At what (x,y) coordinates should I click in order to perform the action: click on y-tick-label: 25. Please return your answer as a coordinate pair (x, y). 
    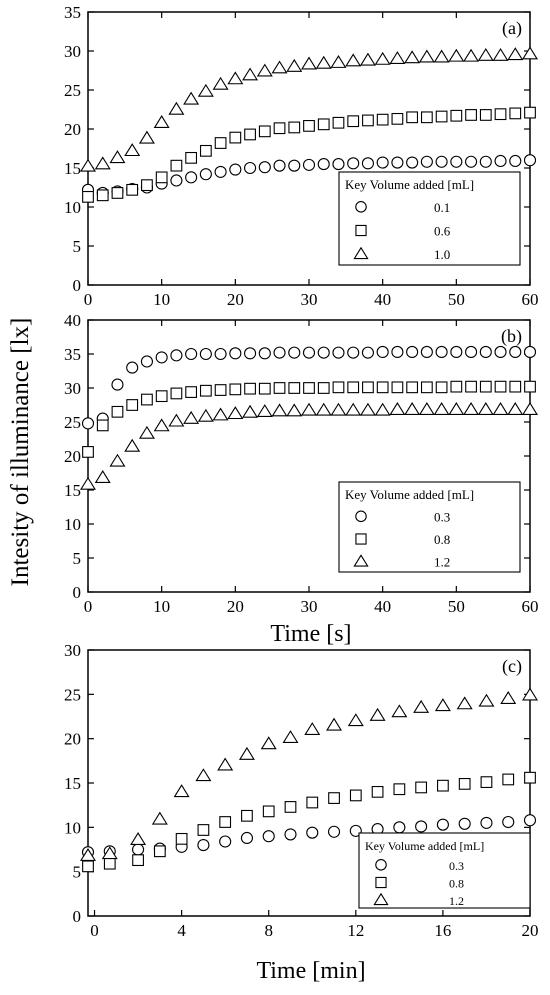
    Looking at the image, I should click on (72, 422).